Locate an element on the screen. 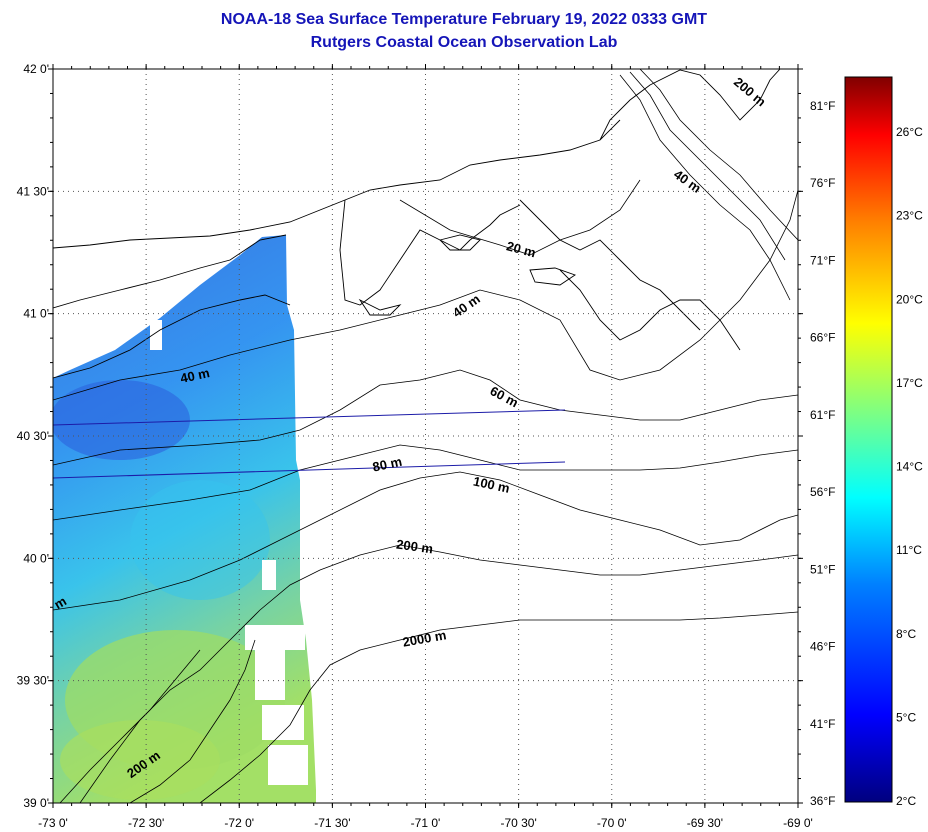 The image size is (928, 832). lat-tick-label: 41 30' is located at coordinates (33, 191).